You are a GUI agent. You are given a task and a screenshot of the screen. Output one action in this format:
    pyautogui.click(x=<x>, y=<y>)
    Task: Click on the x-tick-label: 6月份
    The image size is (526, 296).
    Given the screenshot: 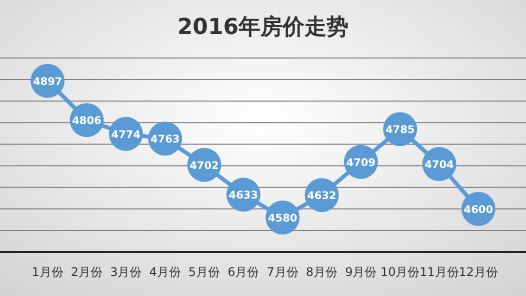 What is the action you would take?
    pyautogui.click(x=244, y=272)
    